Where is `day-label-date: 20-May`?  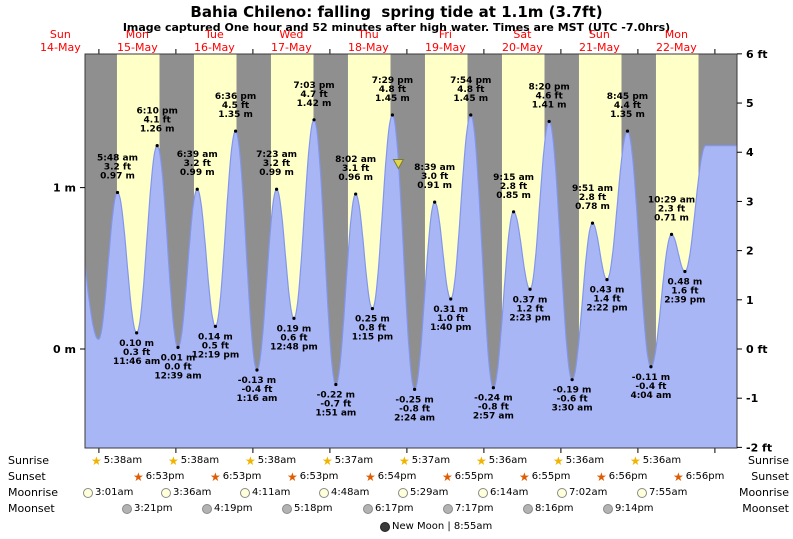
day-label-date: 20-May is located at coordinates (522, 47).